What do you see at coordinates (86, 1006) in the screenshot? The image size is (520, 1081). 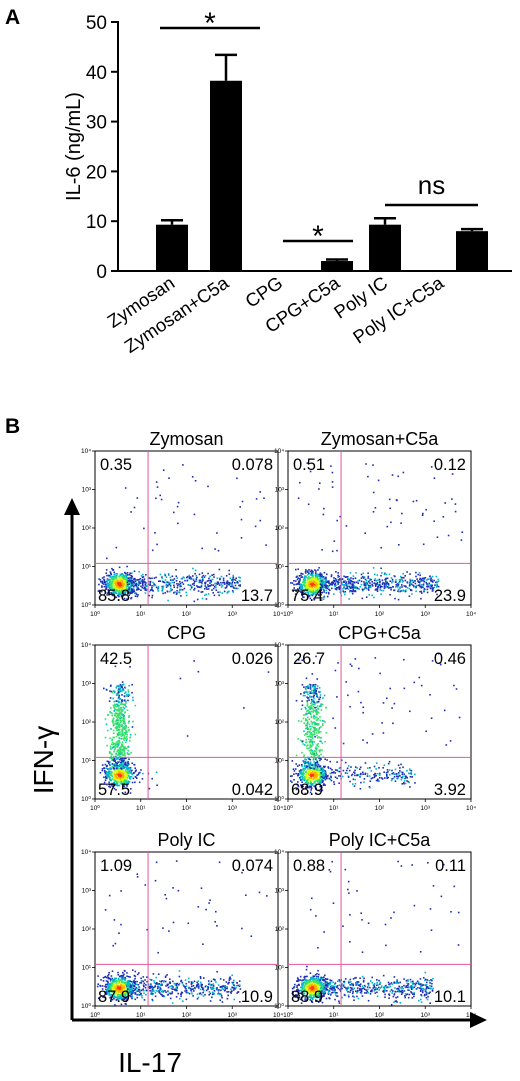 I see `y-tick-label: 10⁰` at bounding box center [86, 1006].